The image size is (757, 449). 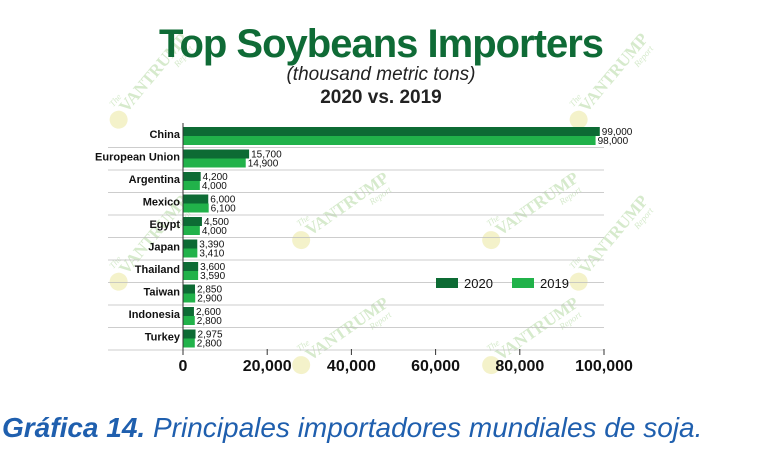 I want to click on x-tick-label: 60,000, so click(x=435, y=366).